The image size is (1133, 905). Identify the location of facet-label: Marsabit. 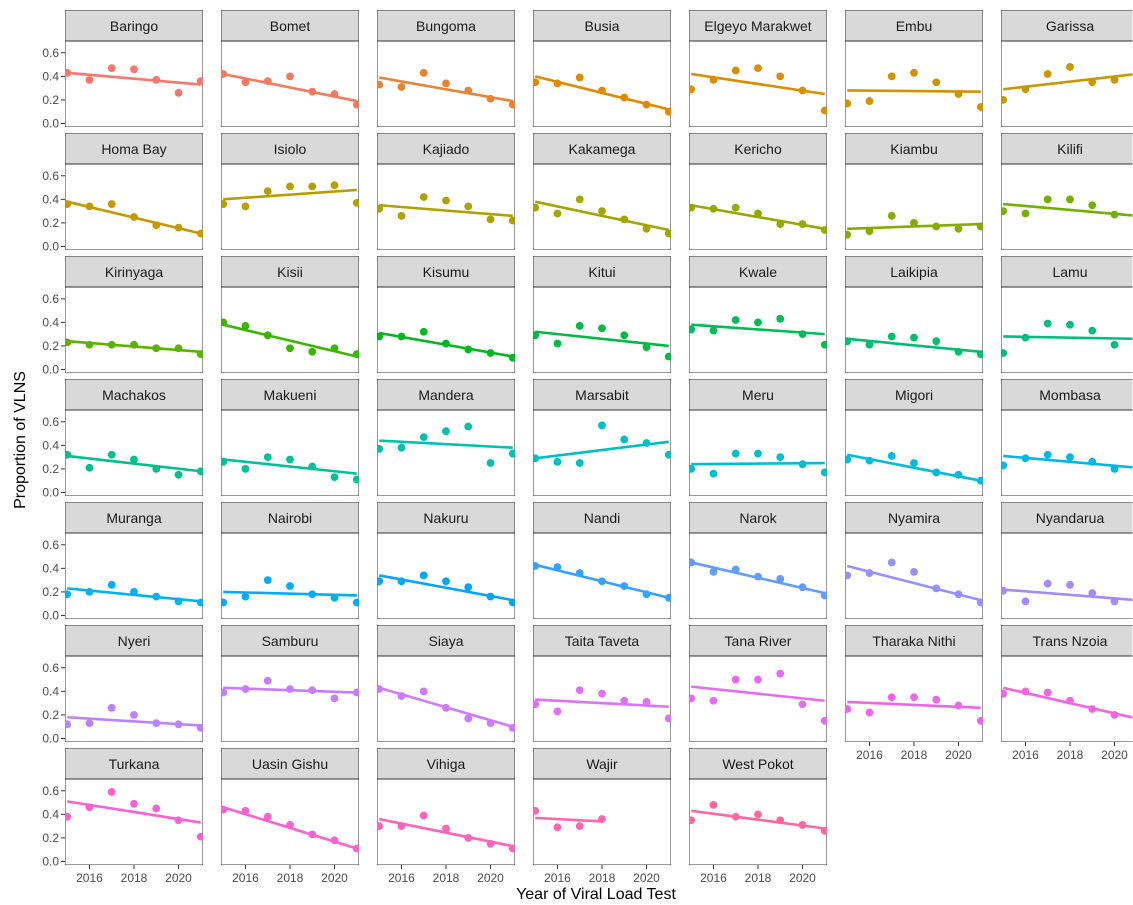
(602, 395).